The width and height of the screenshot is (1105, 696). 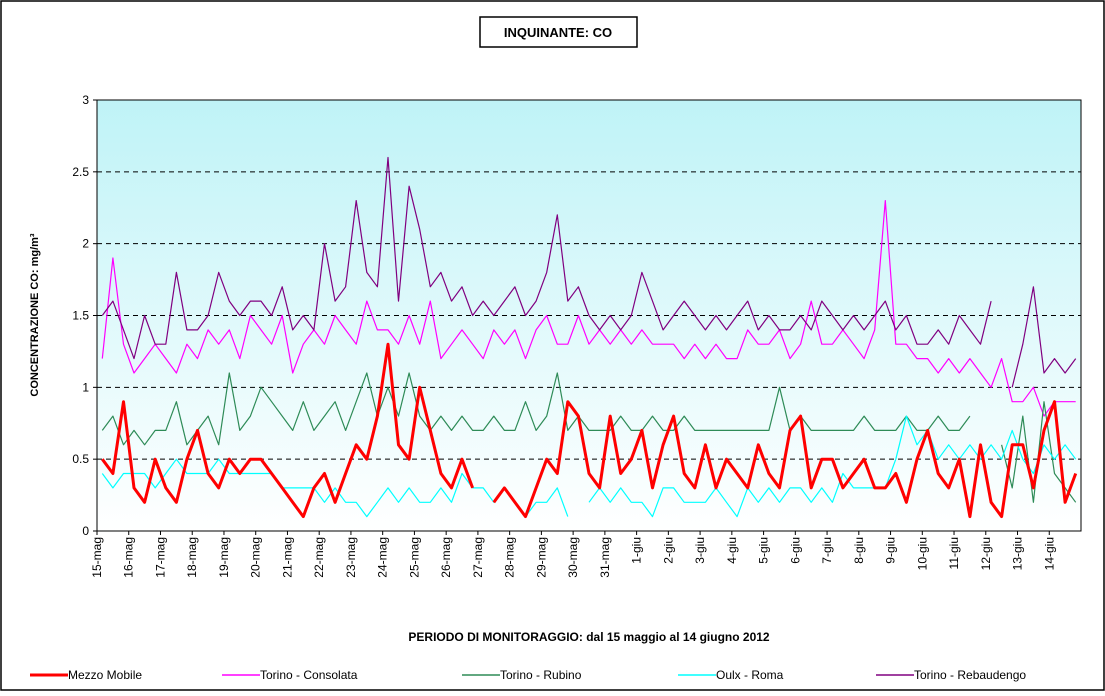 What do you see at coordinates (750, 675) in the screenshot?
I see `legend-label: Oulx - Roma` at bounding box center [750, 675].